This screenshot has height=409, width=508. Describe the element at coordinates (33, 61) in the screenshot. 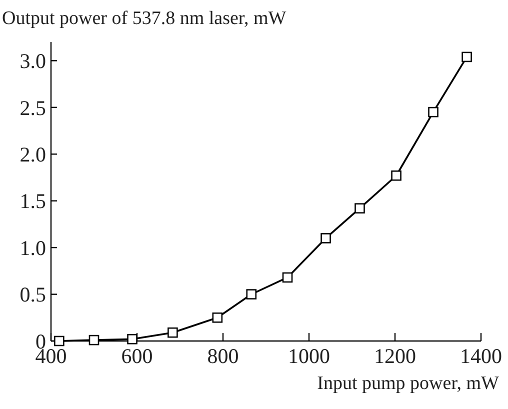

I see `y-tick-label: 3.0` at that location.